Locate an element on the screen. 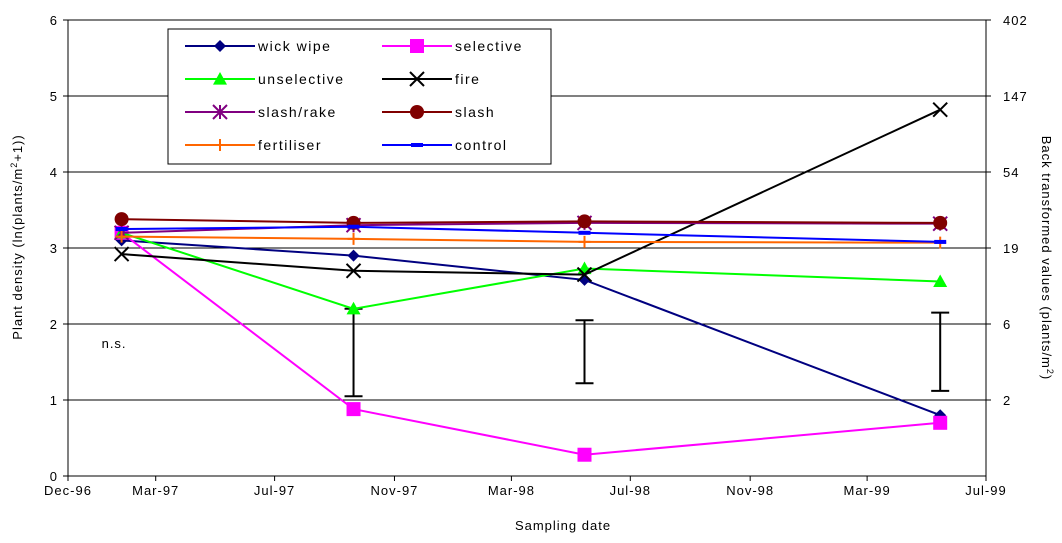 The width and height of the screenshot is (1062, 543). legend-item: slash/rake is located at coordinates (261, 112).